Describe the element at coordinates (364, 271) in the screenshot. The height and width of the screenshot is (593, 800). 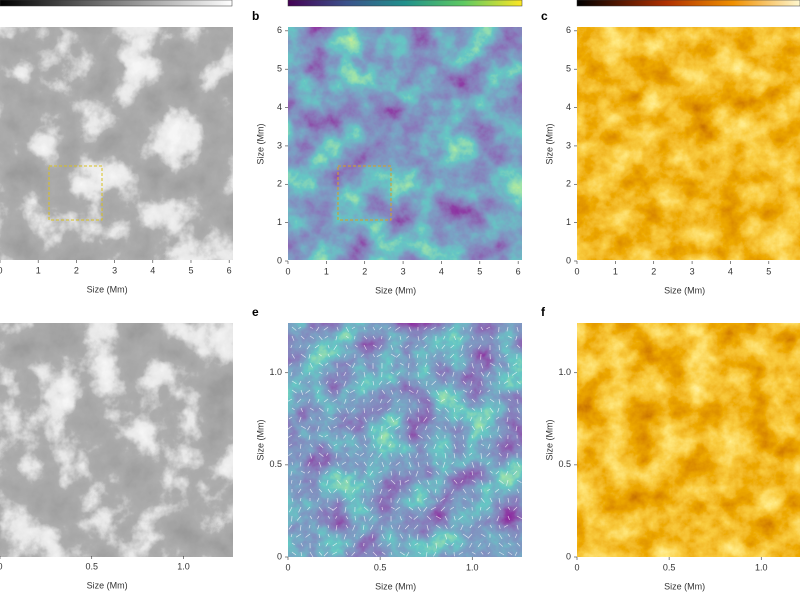
I see `x-tick-label: 2` at that location.